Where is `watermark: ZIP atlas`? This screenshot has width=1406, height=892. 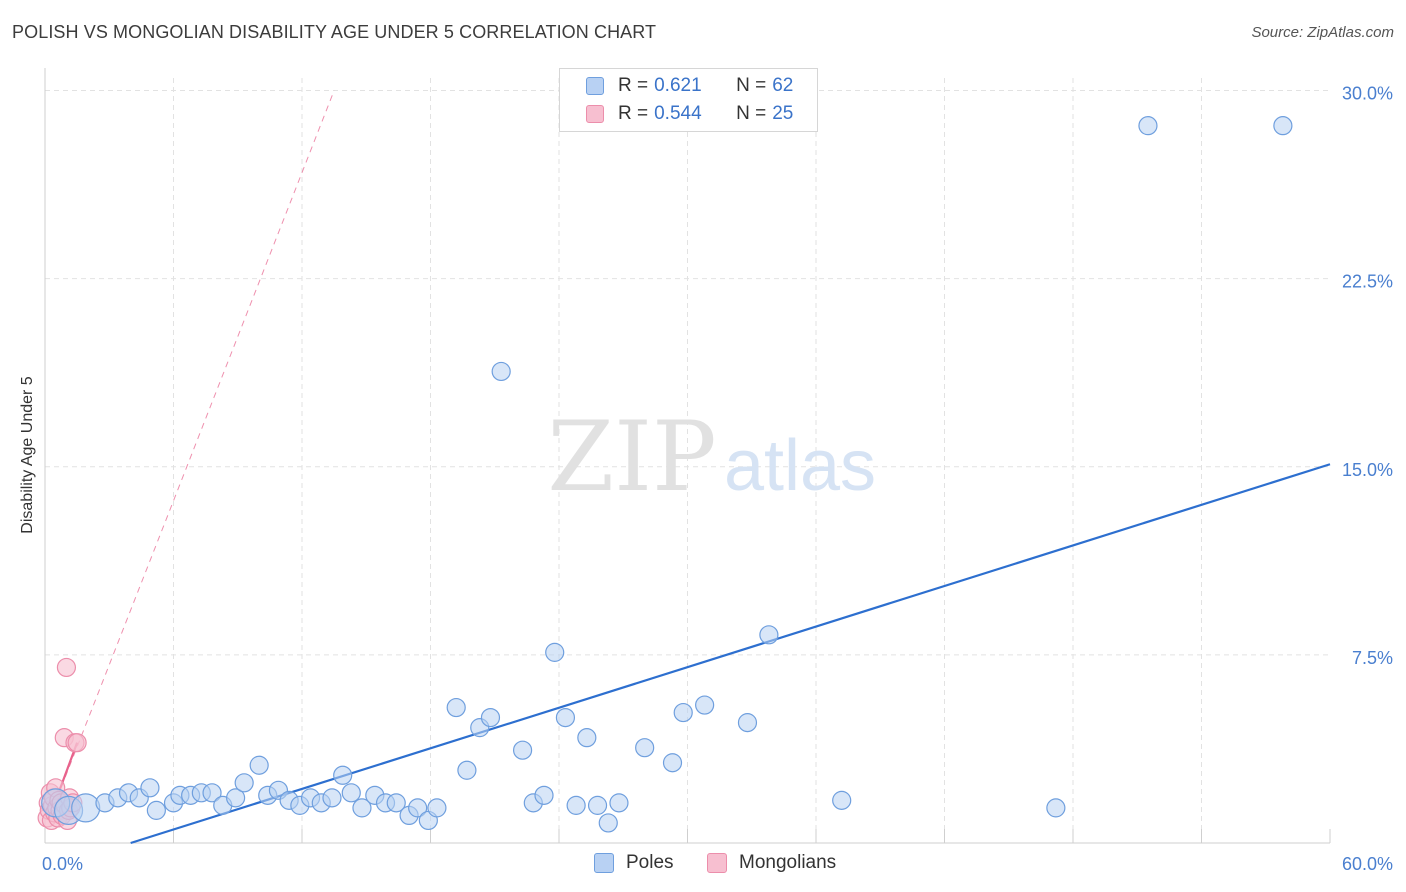 watermark: ZIP atlas is located at coordinates (711, 457).